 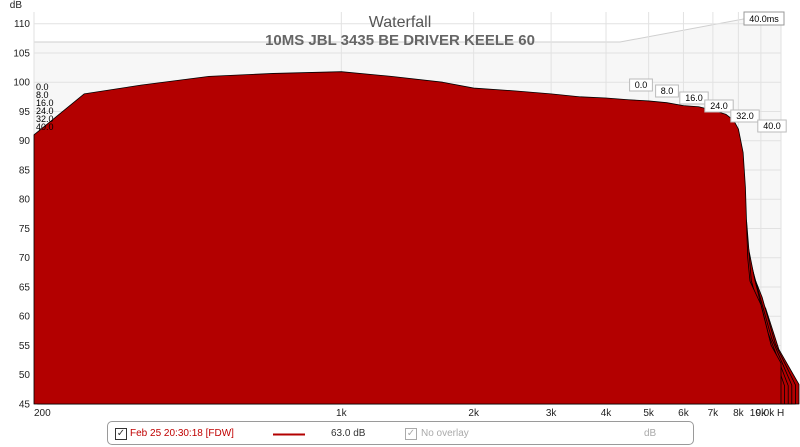 I want to click on chart-subtitle: 10MS JBL 3435 BE DRIVER KEELE 60, so click(x=400, y=40).